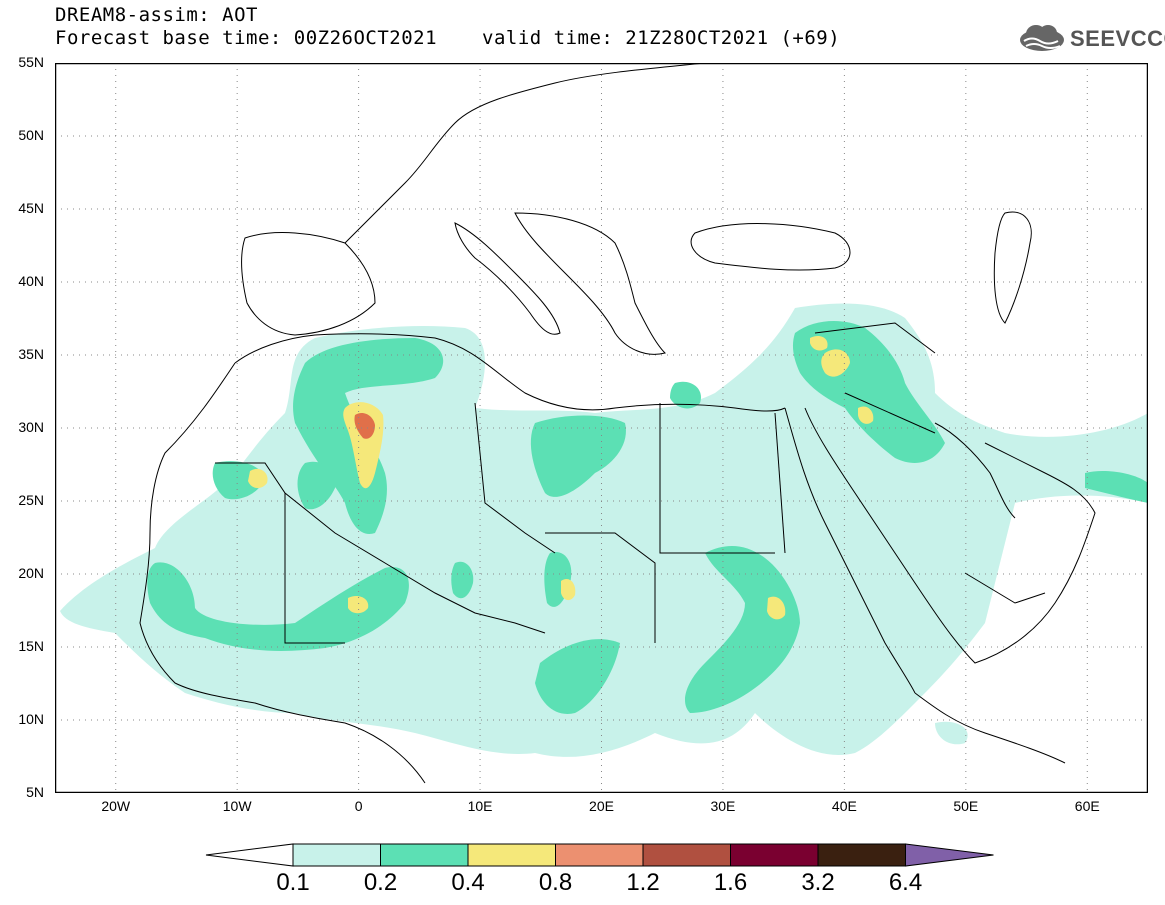 This screenshot has width=1165, height=905. I want to click on lat-label: 20N, so click(31, 573).